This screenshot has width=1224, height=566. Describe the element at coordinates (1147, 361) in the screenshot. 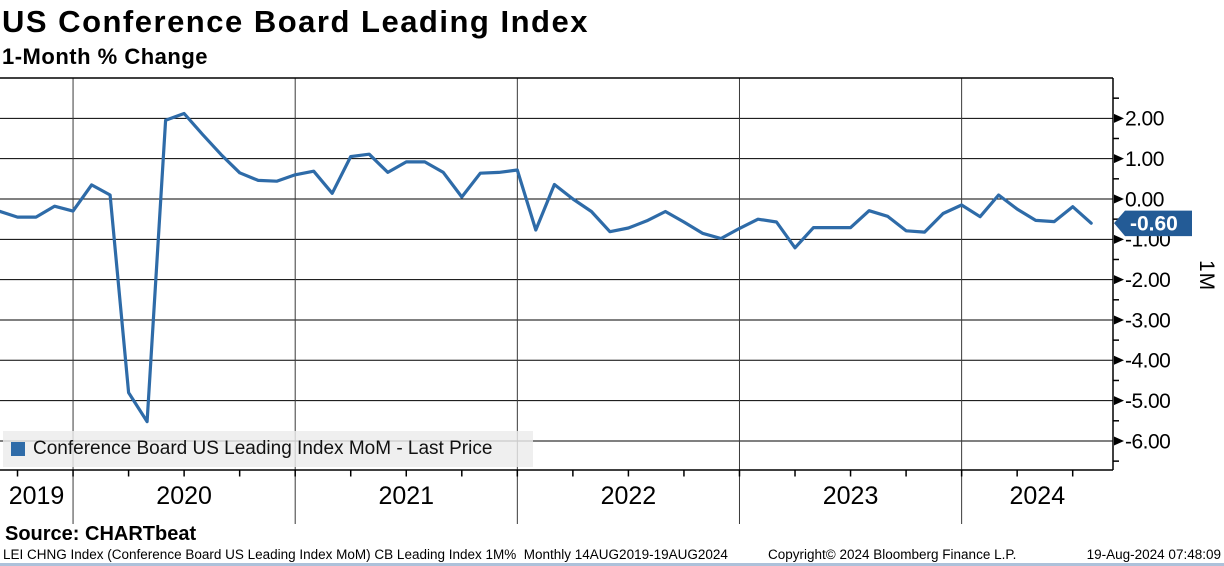

I see `y-tick-label: -4.00` at that location.